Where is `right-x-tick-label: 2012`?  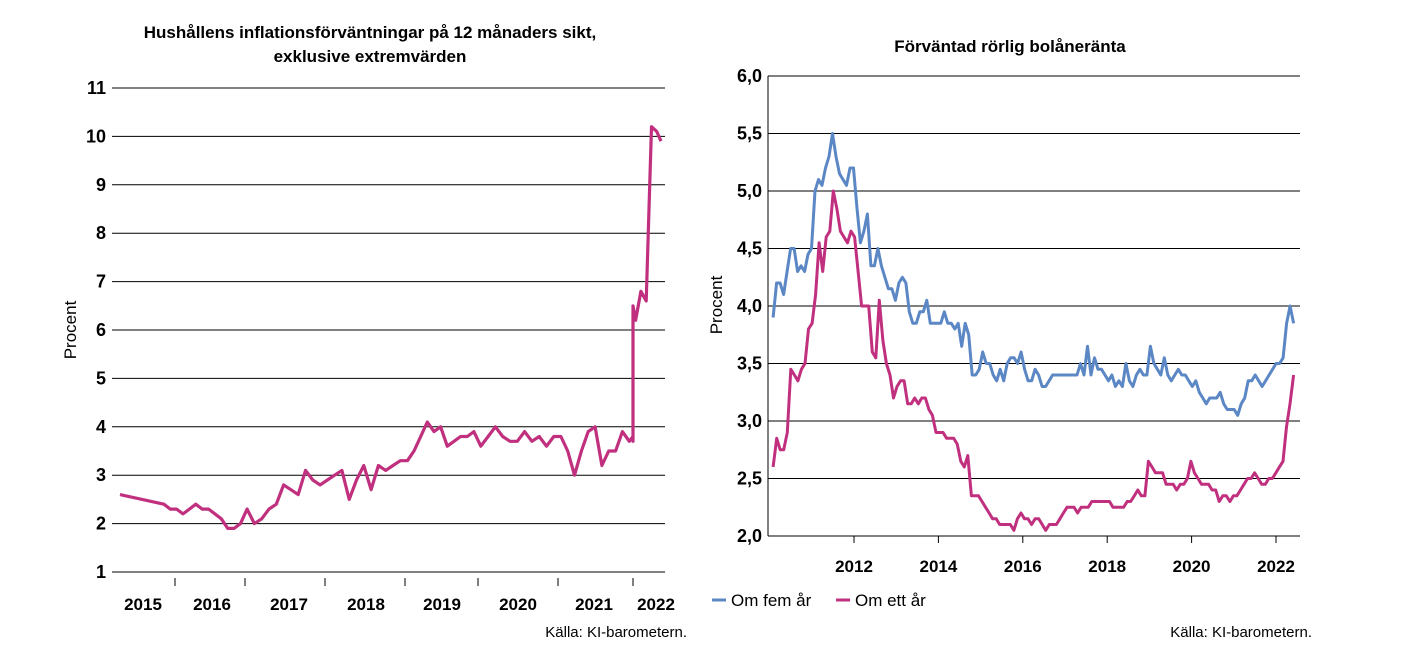 right-x-tick-label: 2012 is located at coordinates (854, 566).